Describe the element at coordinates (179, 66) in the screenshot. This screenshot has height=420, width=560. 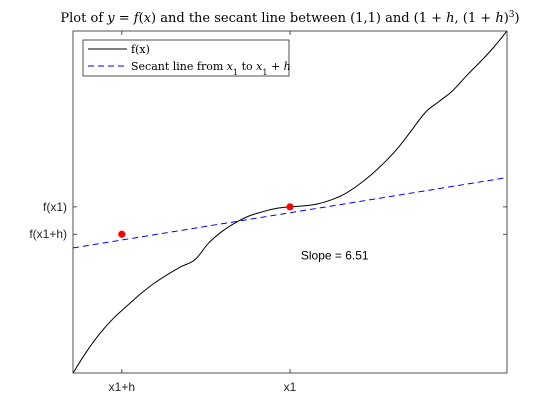
I see `legend-part: Secant line from` at that location.